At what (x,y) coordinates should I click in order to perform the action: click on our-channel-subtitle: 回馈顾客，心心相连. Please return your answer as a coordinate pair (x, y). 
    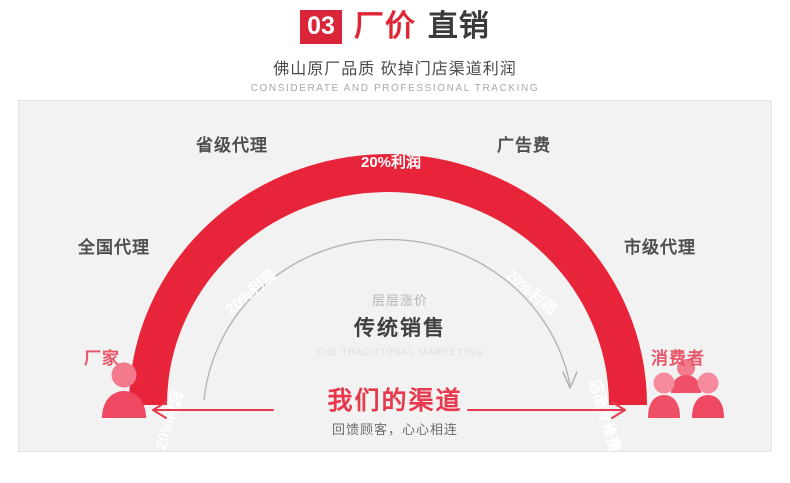
    Looking at the image, I should click on (394, 430).